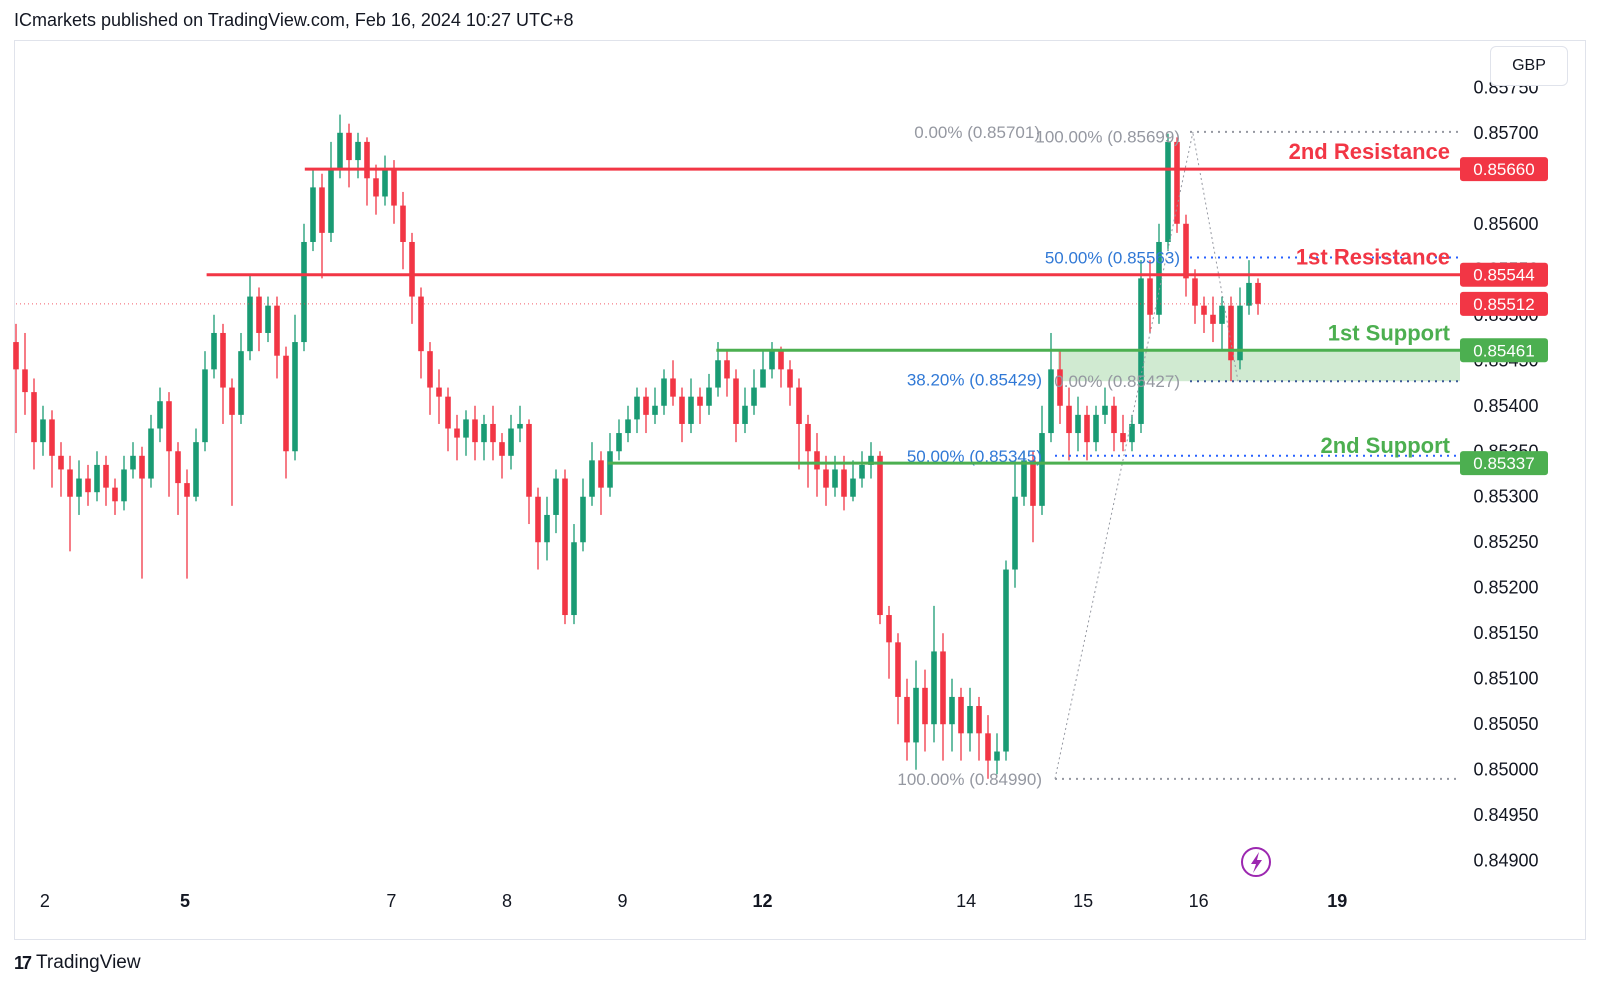  I want to click on y-tick-label: 0.84950, so click(1505, 815).